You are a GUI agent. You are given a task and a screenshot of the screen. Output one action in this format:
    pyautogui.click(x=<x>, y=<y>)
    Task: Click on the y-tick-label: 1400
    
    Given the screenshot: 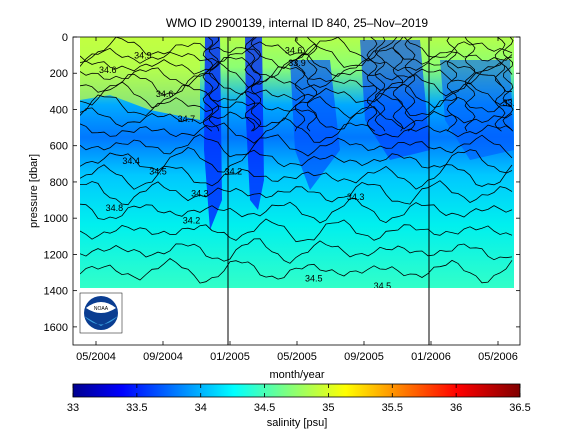 What is the action you would take?
    pyautogui.click(x=56, y=292)
    